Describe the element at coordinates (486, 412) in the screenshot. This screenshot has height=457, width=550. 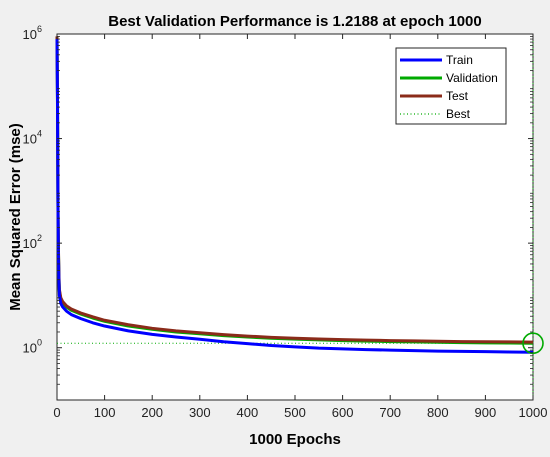
I see `x-tick-label: 900` at that location.